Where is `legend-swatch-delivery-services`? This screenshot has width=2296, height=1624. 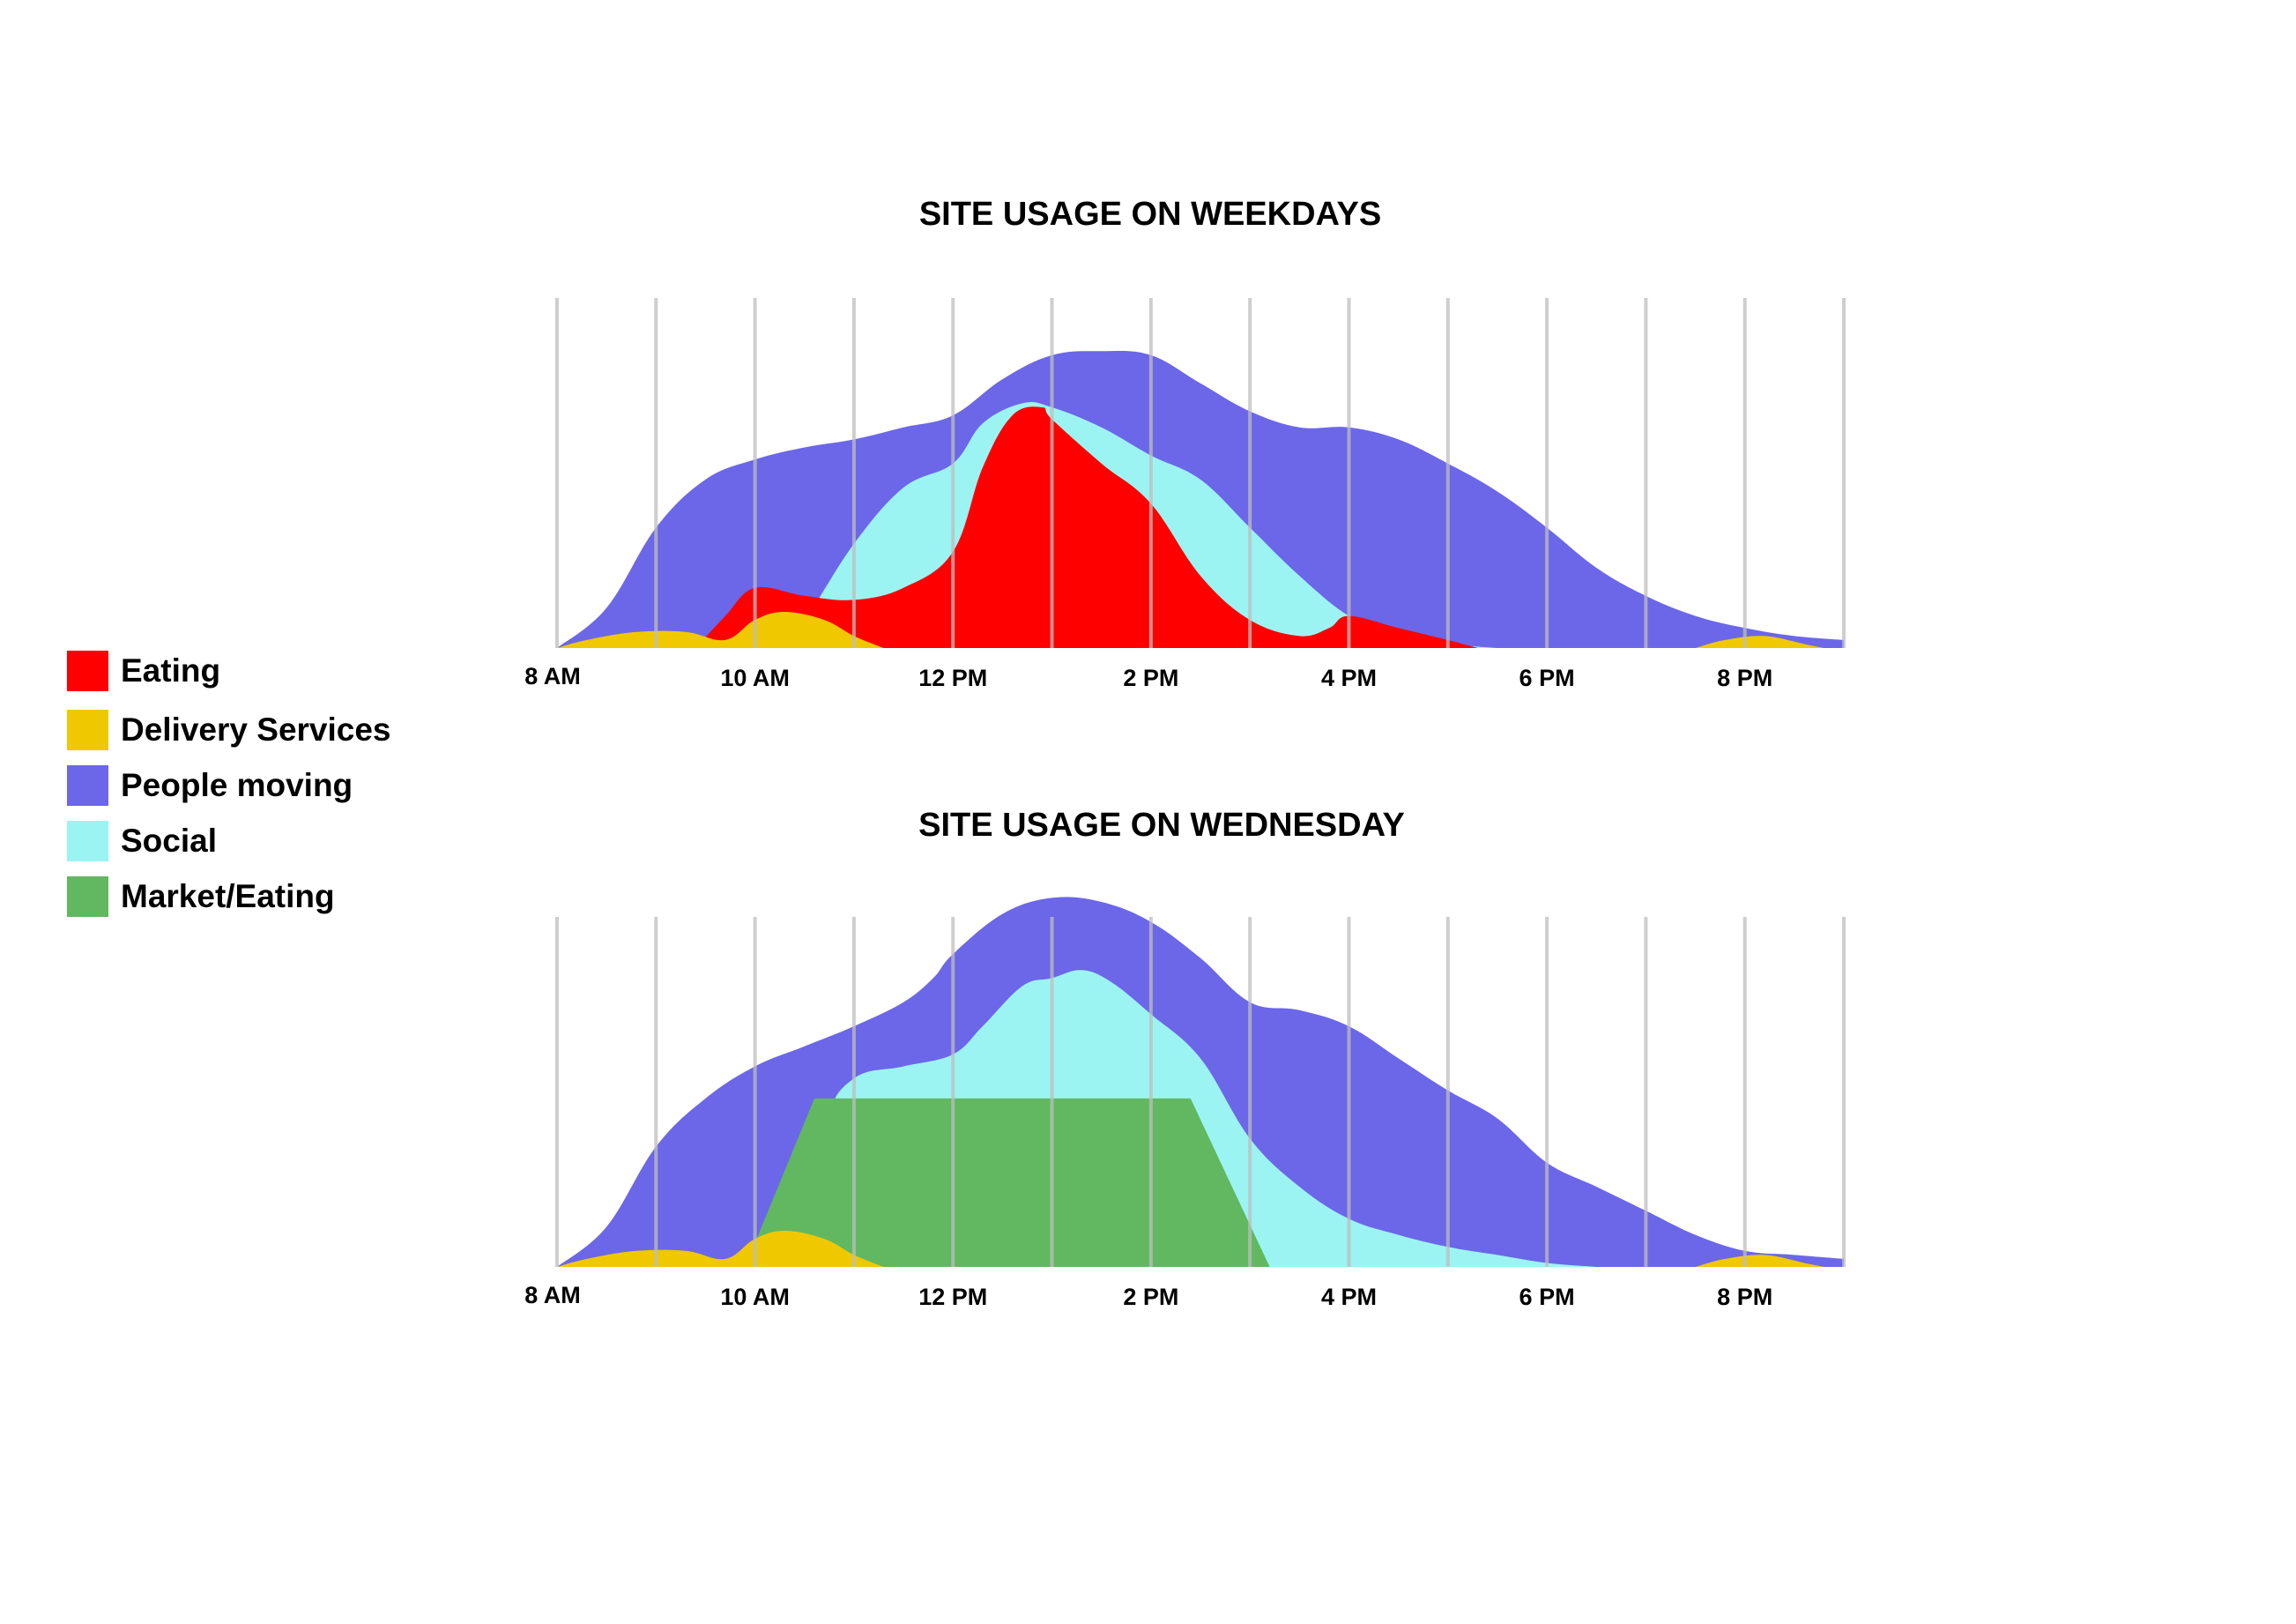 legend-swatch-delivery-services is located at coordinates (87, 730).